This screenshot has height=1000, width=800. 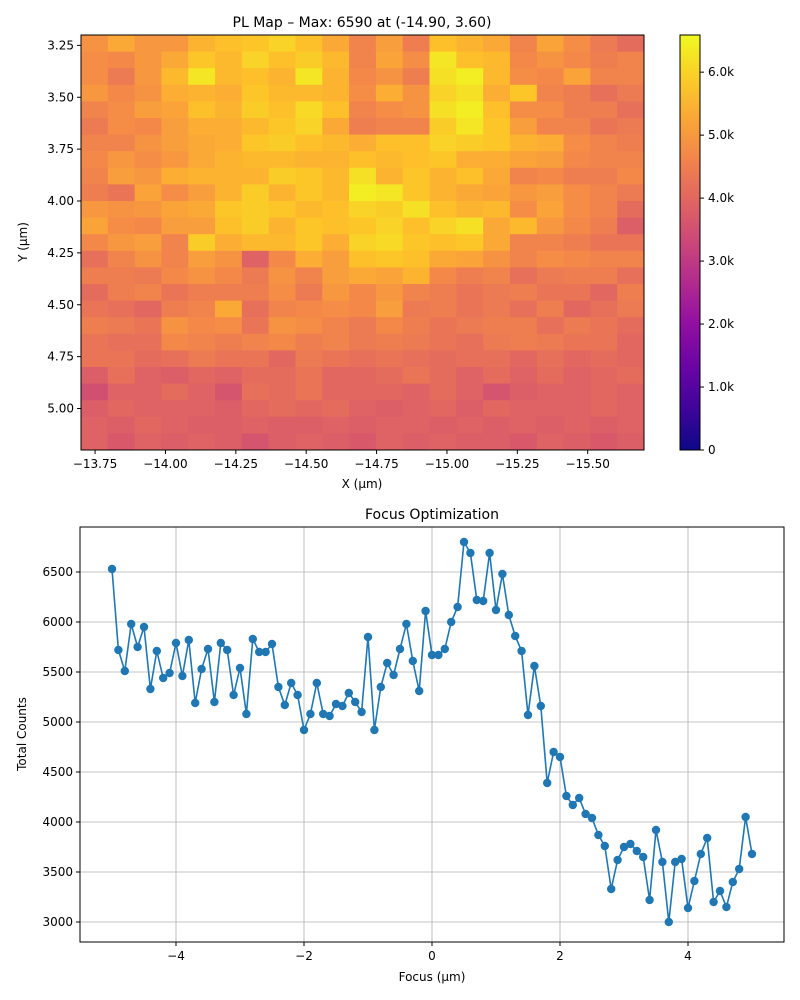 What do you see at coordinates (304, 956) in the screenshot?
I see `focus-x-tick-label: −2` at bounding box center [304, 956].